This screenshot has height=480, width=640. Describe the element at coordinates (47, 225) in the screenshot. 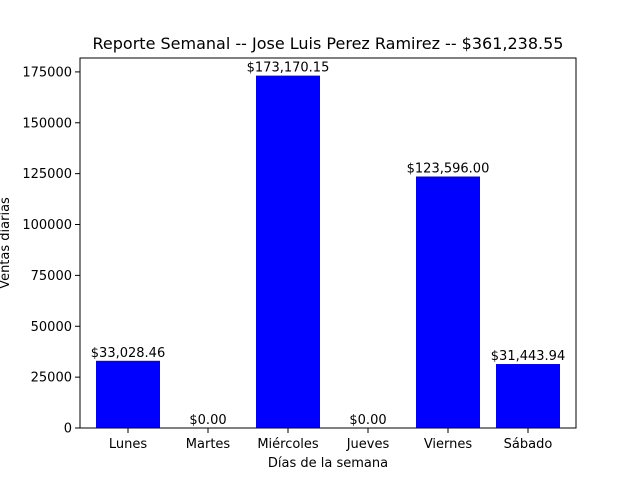

I see `y-tick-label: 100000` at that location.